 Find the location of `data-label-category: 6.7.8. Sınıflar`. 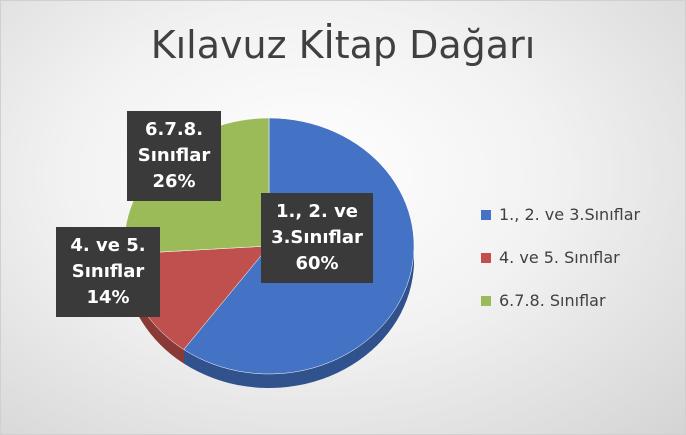

data-label-category: 6.7.8. Sınıflar is located at coordinates (174, 142).